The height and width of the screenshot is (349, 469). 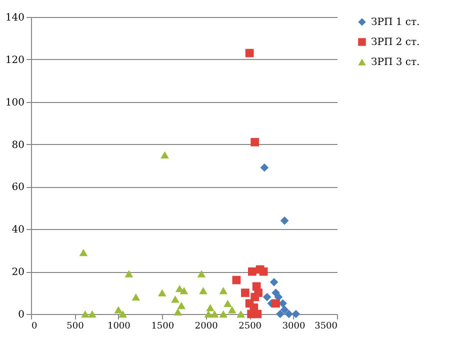 What do you see at coordinates (395, 62) in the screenshot?
I see `legend-label: ЗРП 3 ст.` at bounding box center [395, 62].